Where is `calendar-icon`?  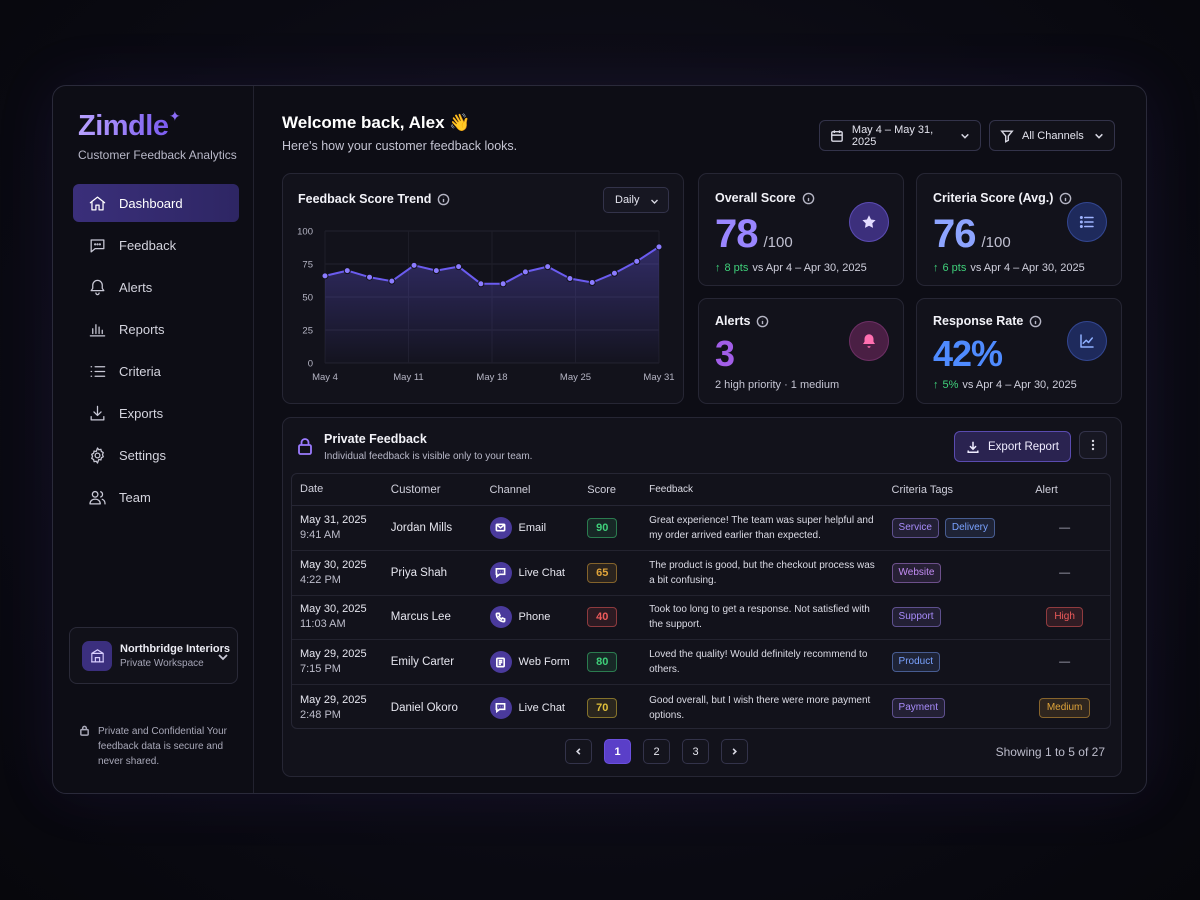
calendar-icon is located at coordinates (837, 135).